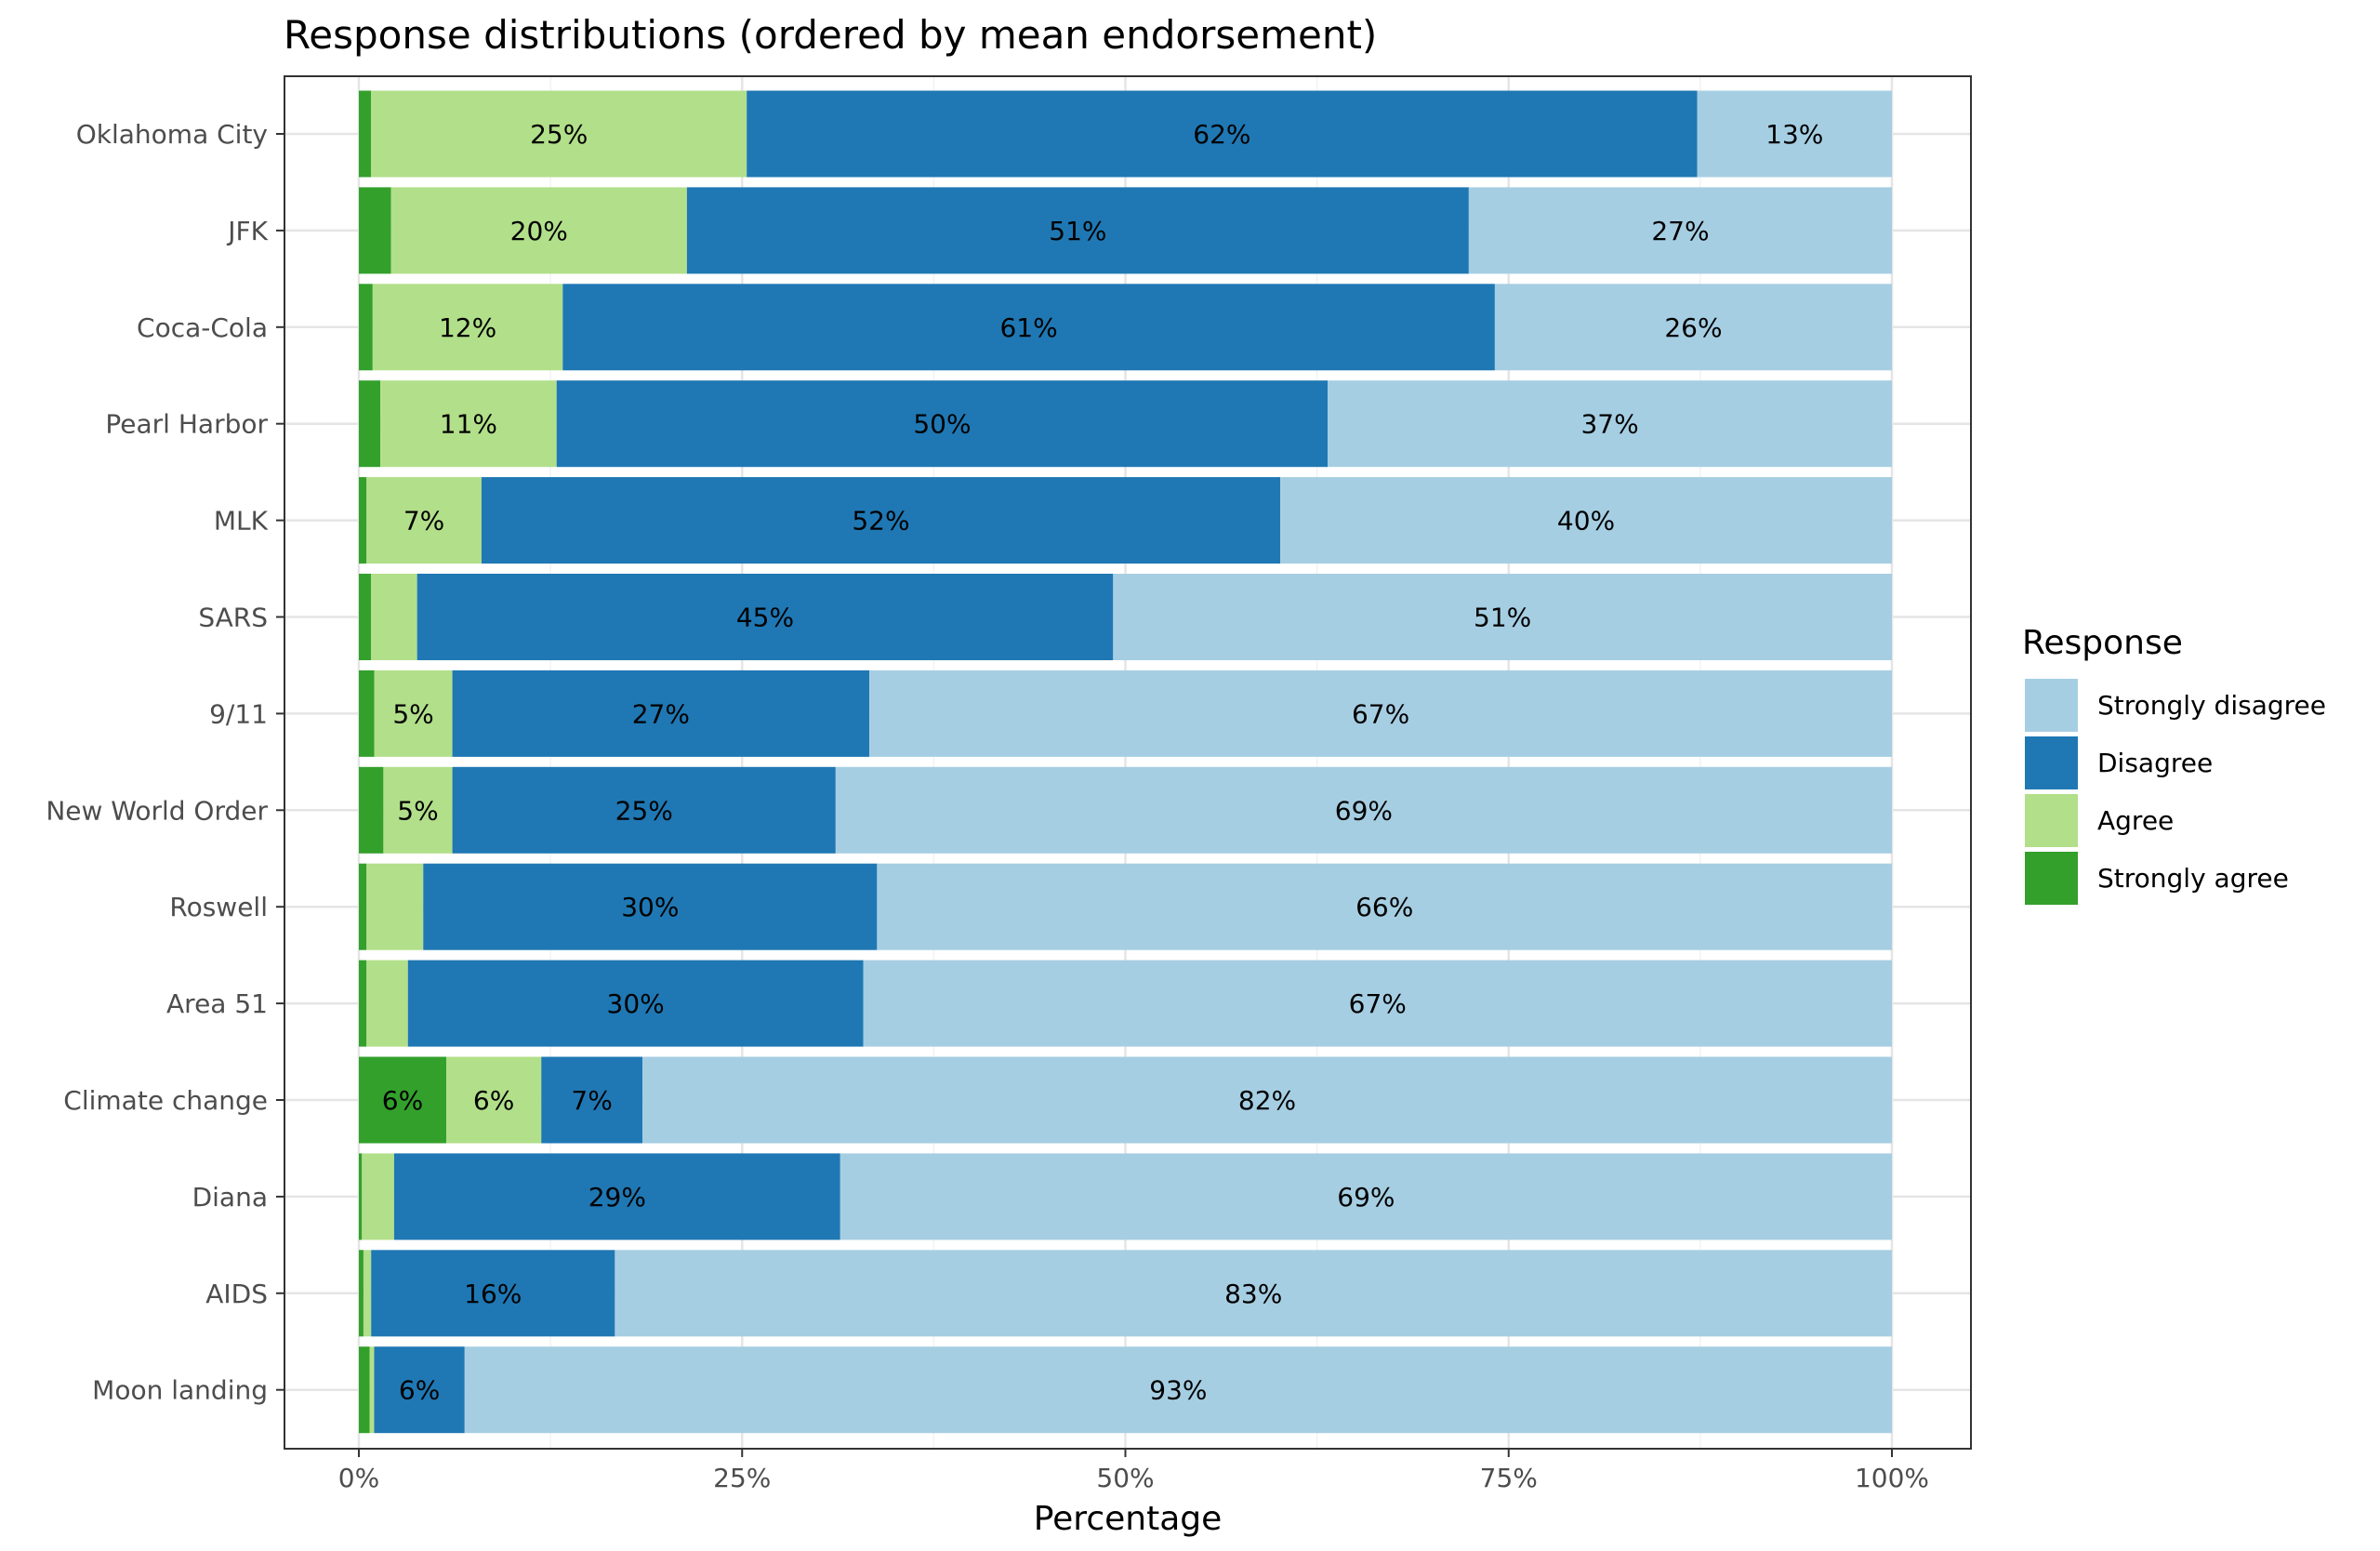 The height and width of the screenshot is (1551, 2380). What do you see at coordinates (241, 521) in the screenshot?
I see `y-tick-label: MLK` at bounding box center [241, 521].